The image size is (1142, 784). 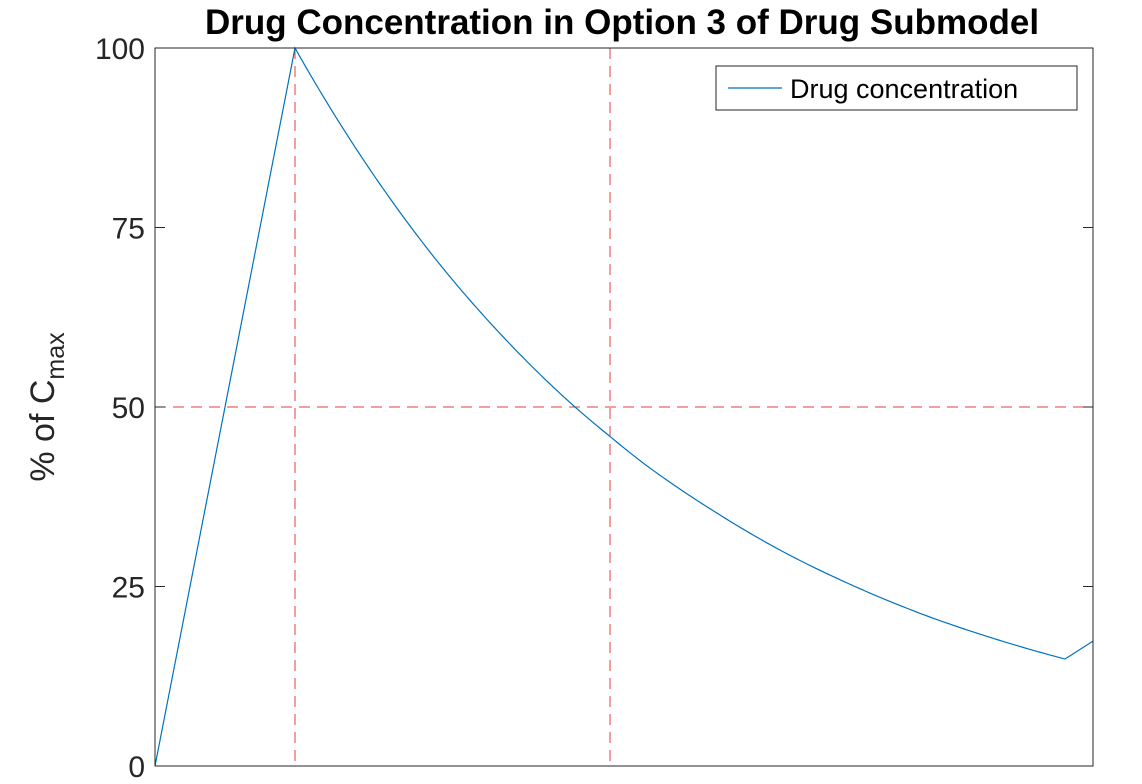 What do you see at coordinates (136, 767) in the screenshot?
I see `y-tick-label: 0` at bounding box center [136, 767].